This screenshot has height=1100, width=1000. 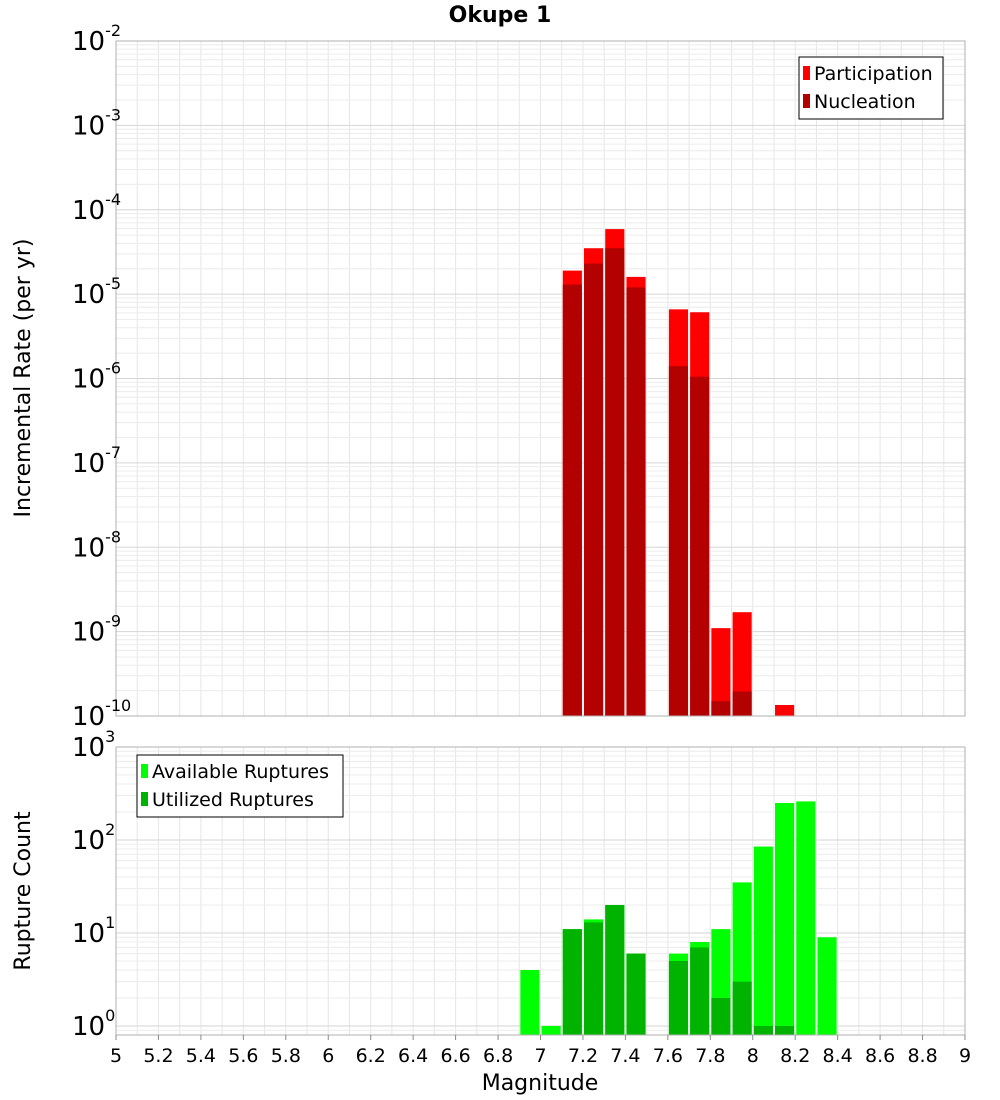 I want to click on y-tick-label: 10³, so click(x=93, y=745).